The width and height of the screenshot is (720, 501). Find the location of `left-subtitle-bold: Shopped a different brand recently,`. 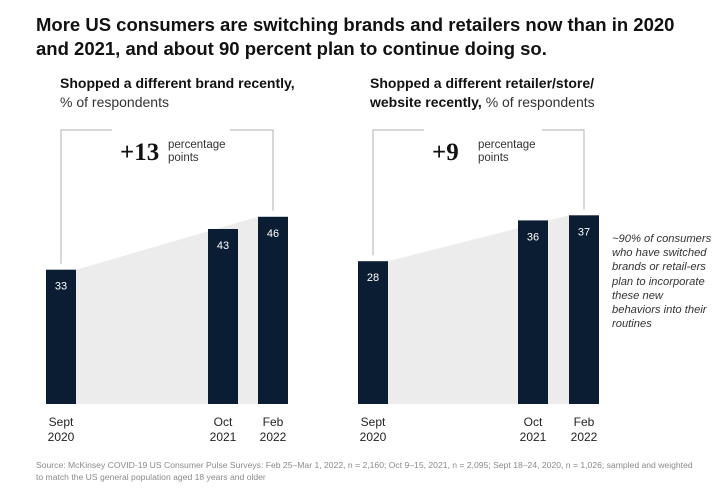

left-subtitle-bold: Shopped a different brand recently, is located at coordinates (177, 83).